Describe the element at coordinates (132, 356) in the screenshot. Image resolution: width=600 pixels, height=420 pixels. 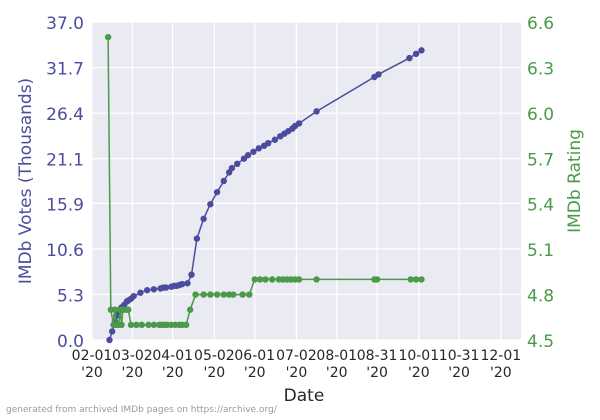
I see `x-tick-label: 03-02` at that location.